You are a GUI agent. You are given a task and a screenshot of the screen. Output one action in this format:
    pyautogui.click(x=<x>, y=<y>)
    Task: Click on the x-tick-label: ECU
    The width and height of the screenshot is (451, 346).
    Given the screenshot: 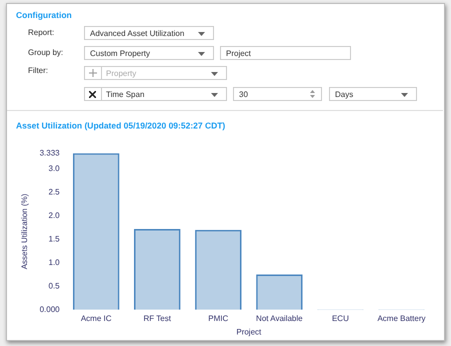 What is the action you would take?
    pyautogui.click(x=341, y=318)
    